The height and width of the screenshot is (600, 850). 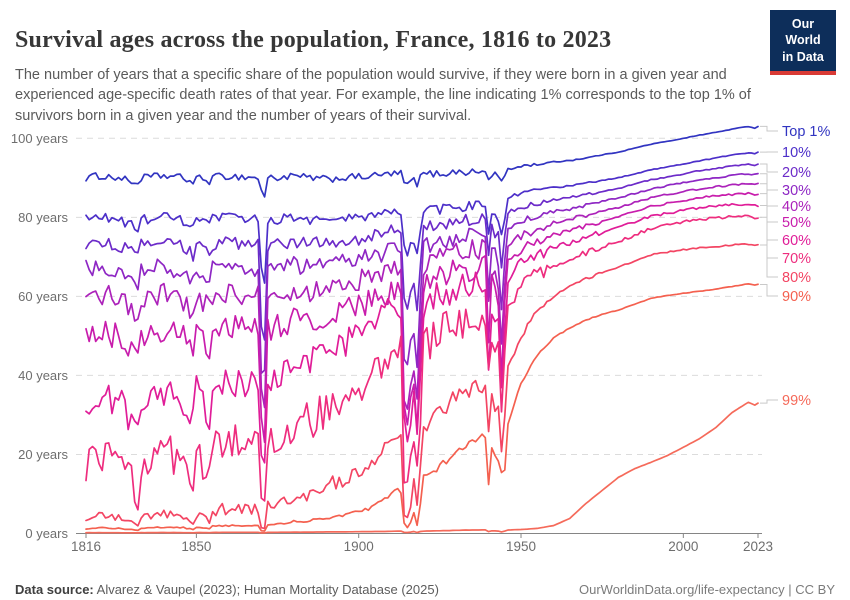 I want to click on legend-connector-p40, so click(x=769, y=195).